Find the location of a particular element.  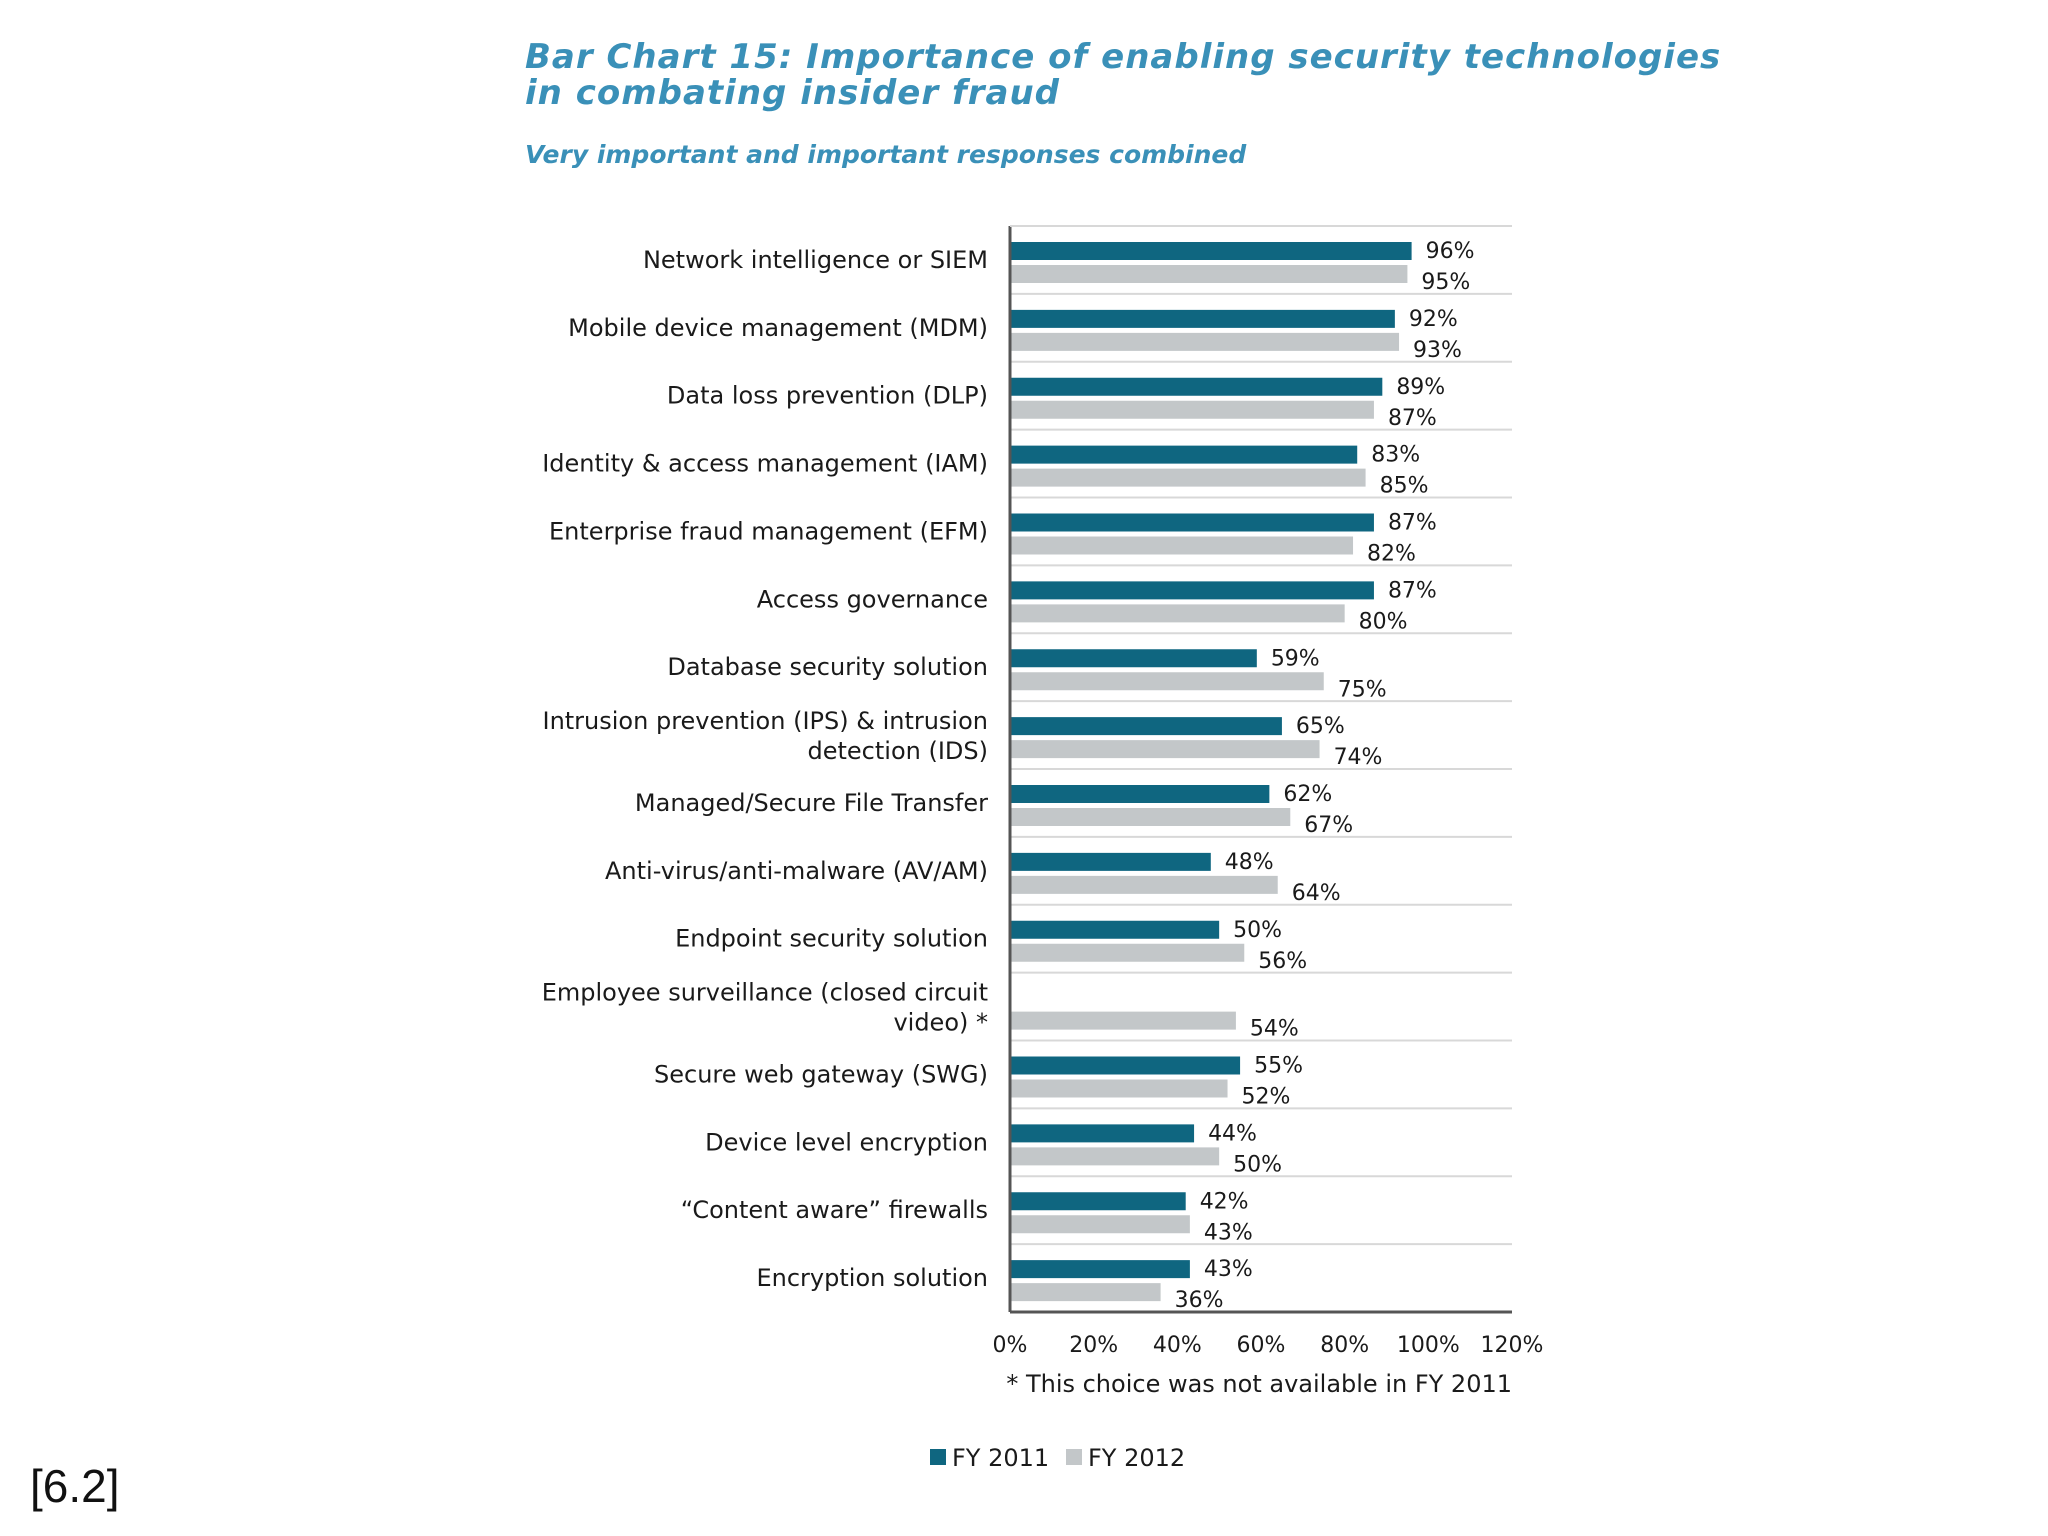

category-label: Database security solution is located at coordinates (827, 667).